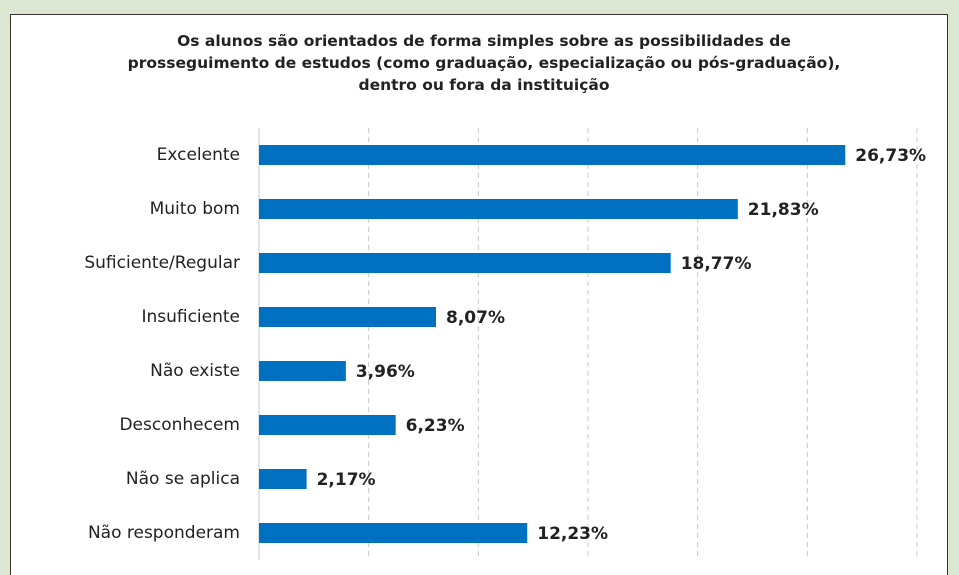 The height and width of the screenshot is (575, 959). What do you see at coordinates (183, 479) in the screenshot?
I see `category-label: Não se aplica` at bounding box center [183, 479].